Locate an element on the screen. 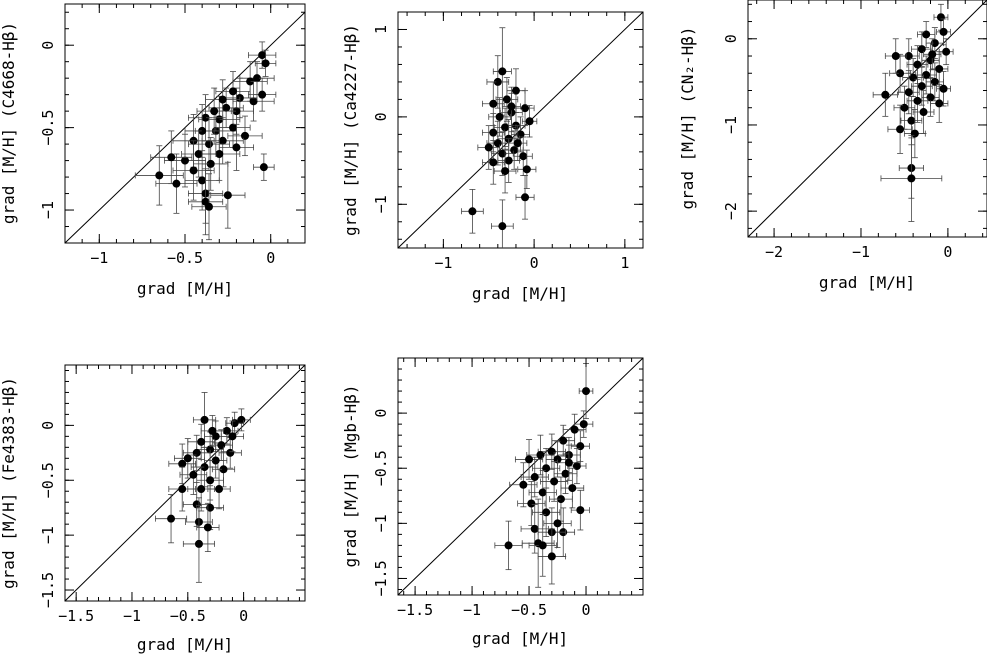  ylabel-ca4227: grad [M/H] (Ca4227-Hβ) is located at coordinates (350, 130).